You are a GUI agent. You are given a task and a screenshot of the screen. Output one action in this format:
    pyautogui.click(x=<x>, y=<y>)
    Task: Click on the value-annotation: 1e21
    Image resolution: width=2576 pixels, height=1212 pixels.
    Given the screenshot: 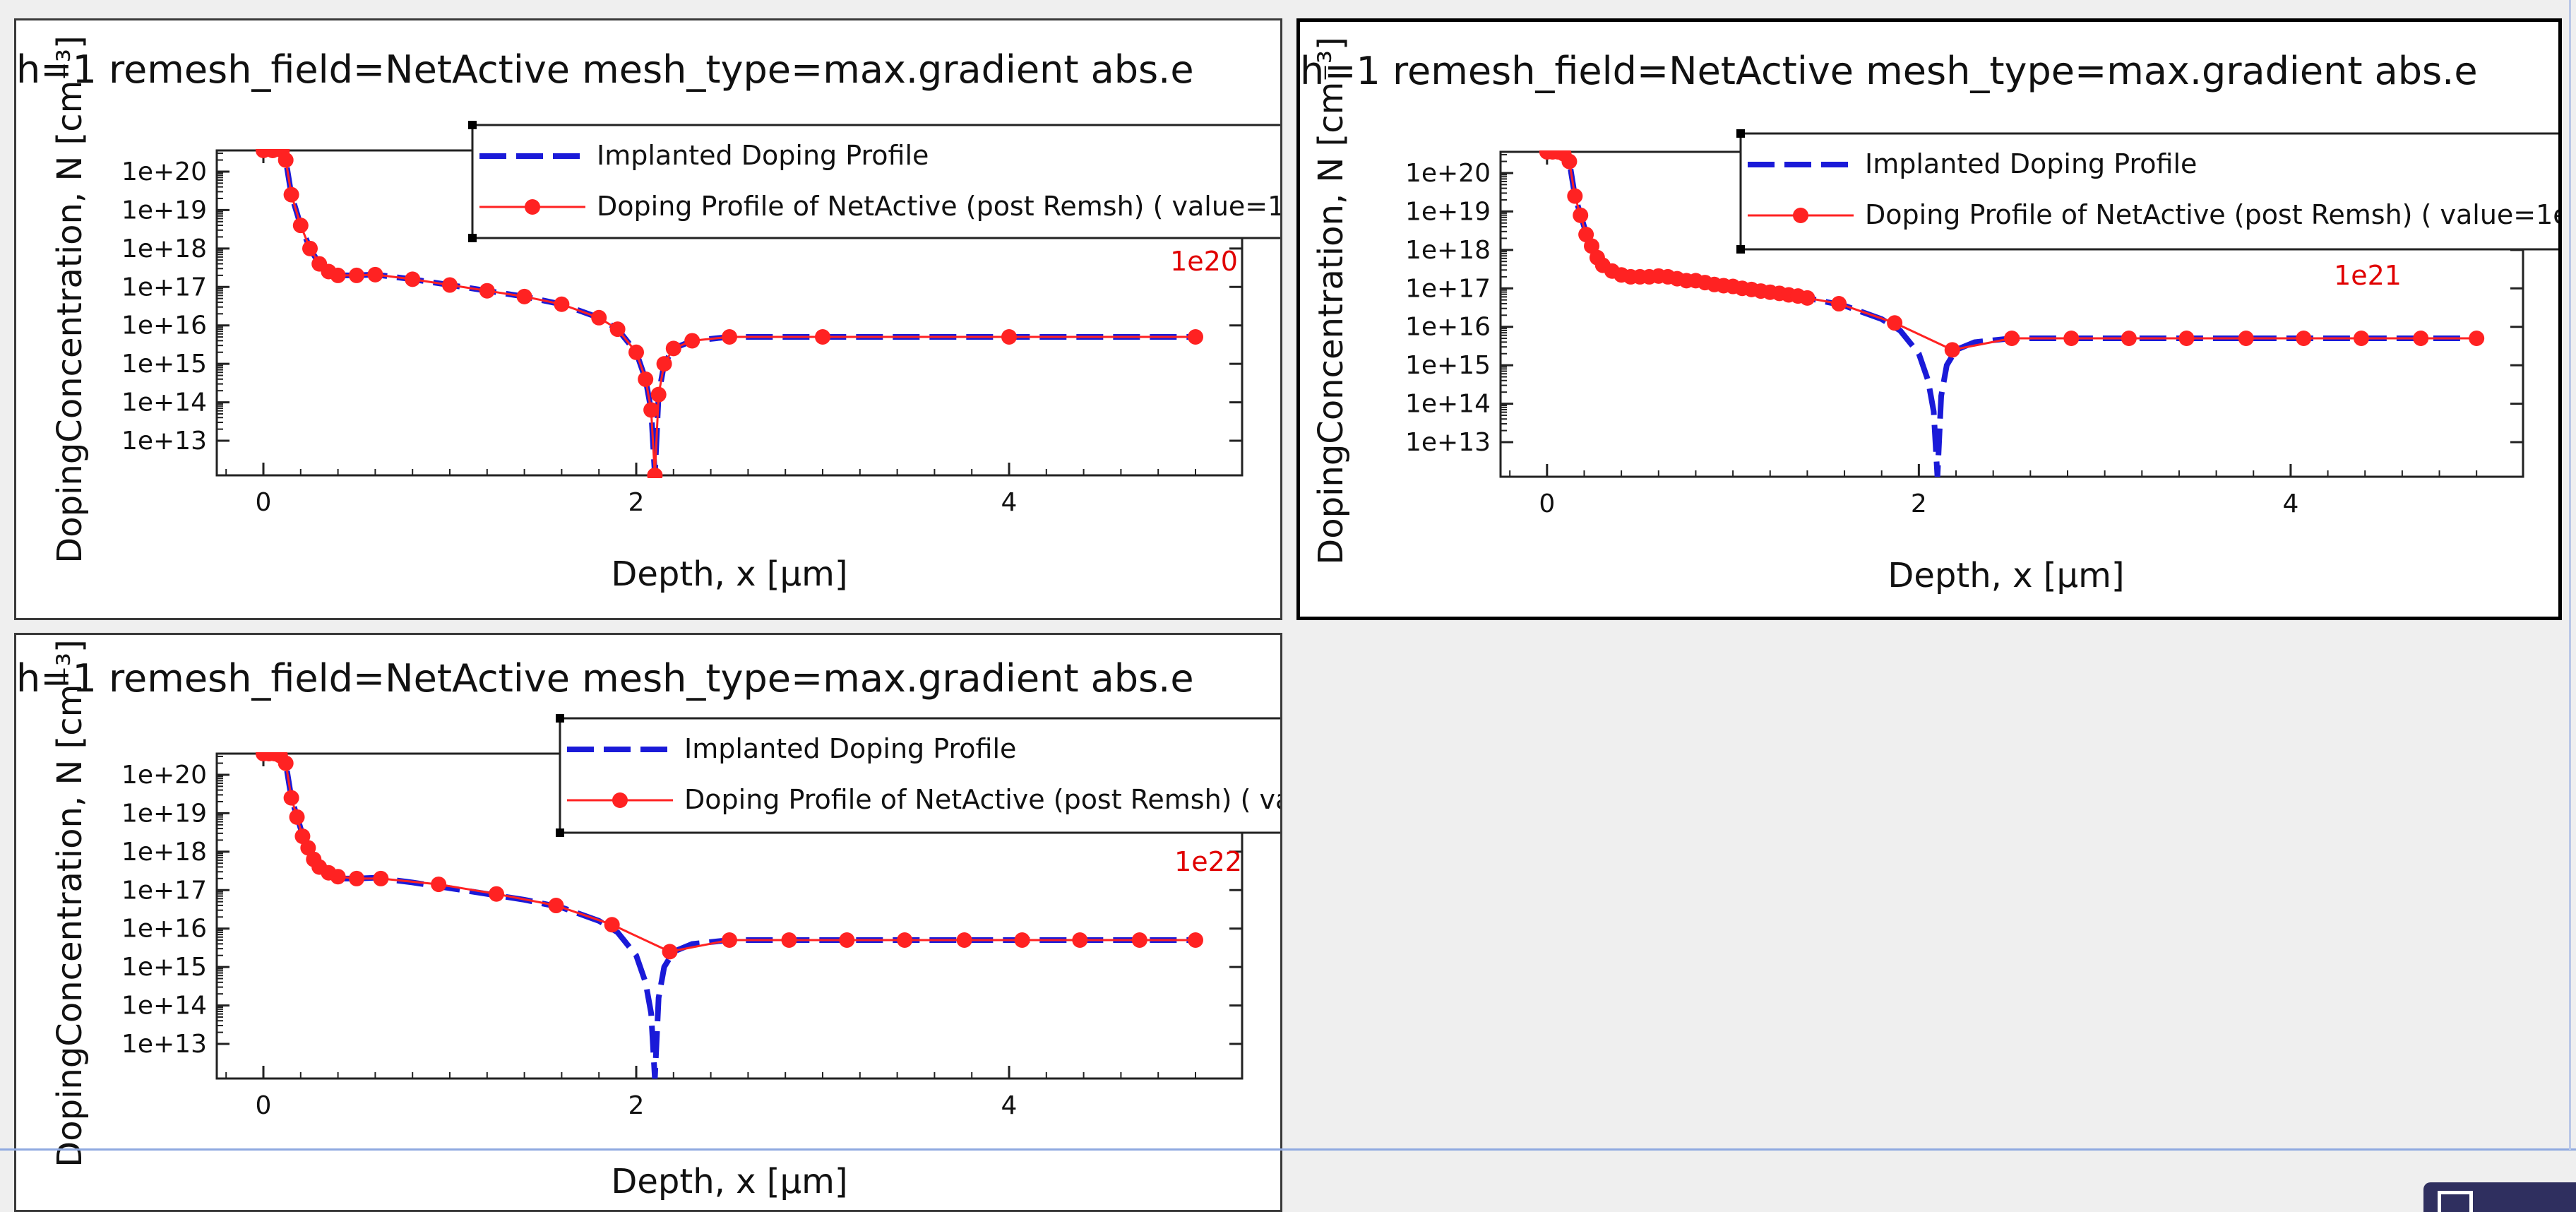 What is the action you would take?
    pyautogui.click(x=2368, y=275)
    